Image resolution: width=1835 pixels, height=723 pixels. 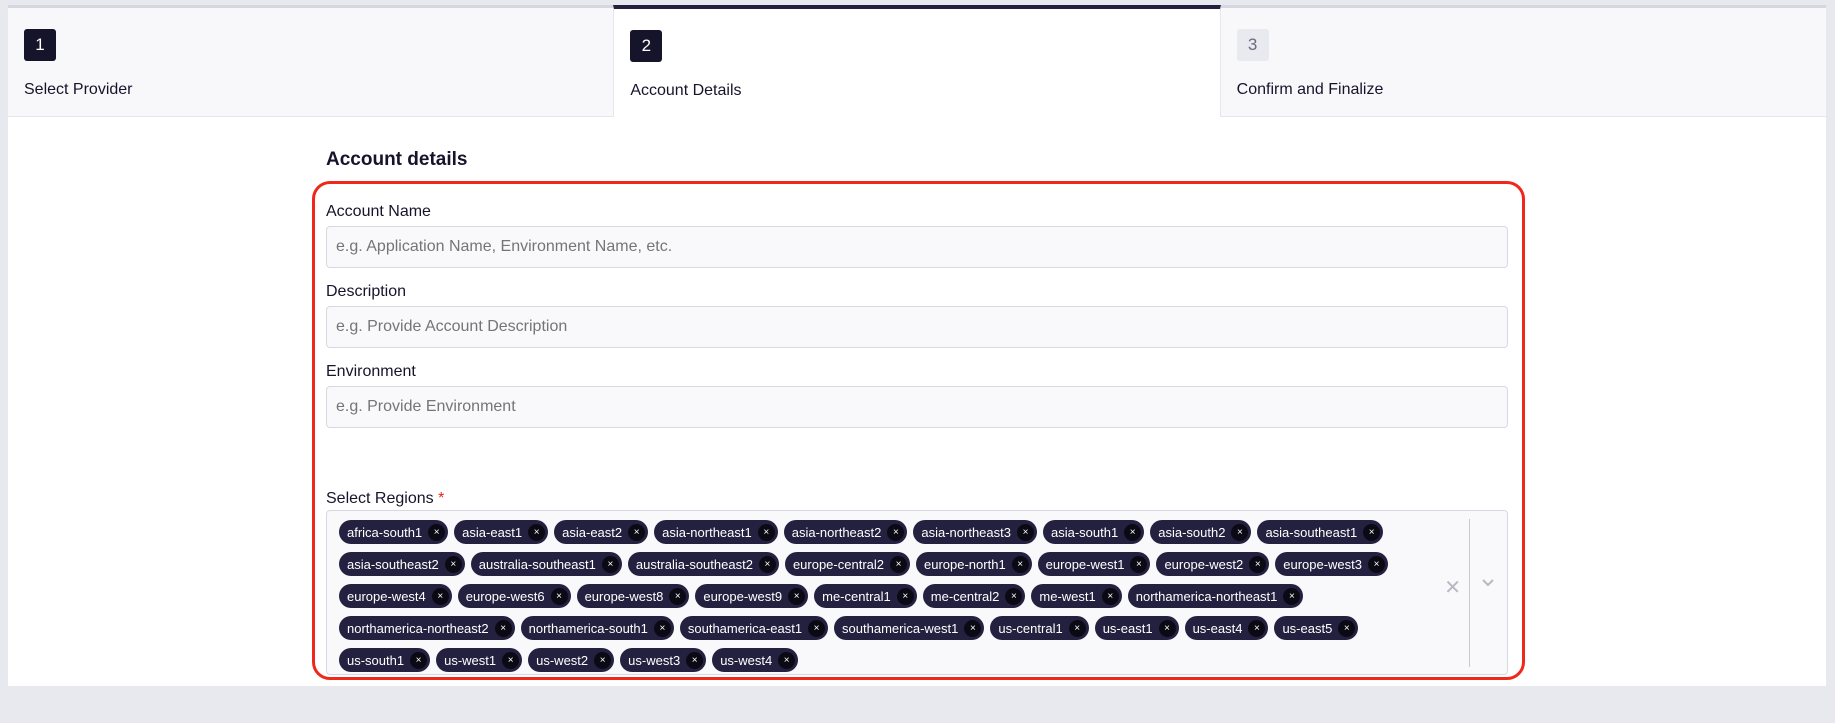 I want to click on region-tag: us-east5 ×, so click(x=1316, y=628).